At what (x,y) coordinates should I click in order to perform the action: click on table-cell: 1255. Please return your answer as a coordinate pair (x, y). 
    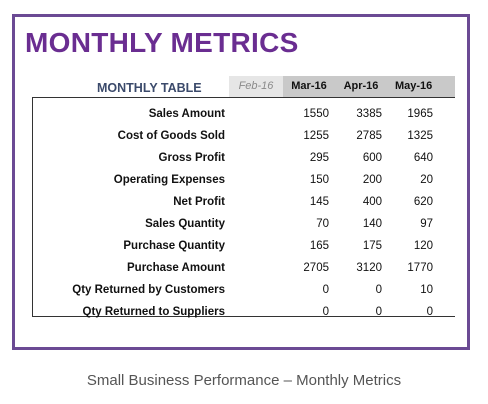
    Looking at the image, I should click on (316, 136).